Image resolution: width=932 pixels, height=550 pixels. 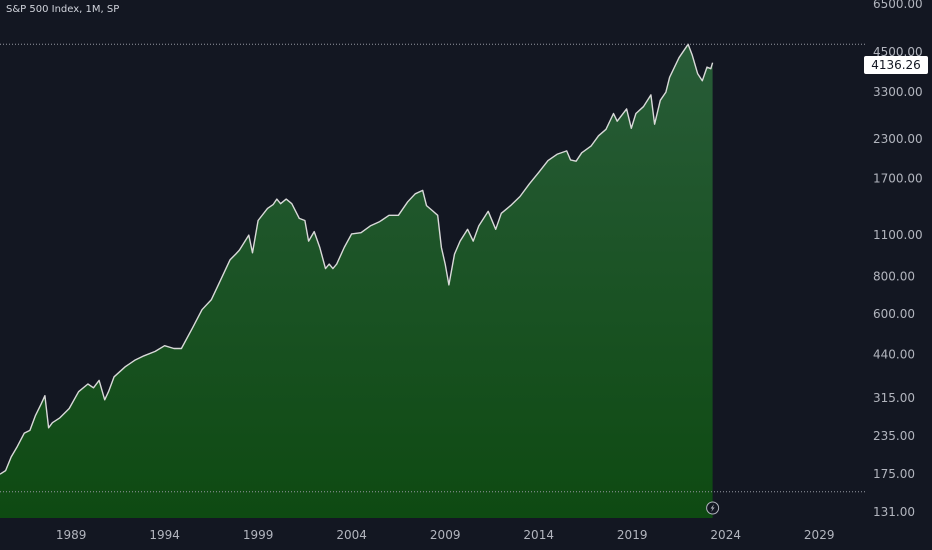 I want to click on y-tick-label: 1100.00, so click(x=898, y=235).